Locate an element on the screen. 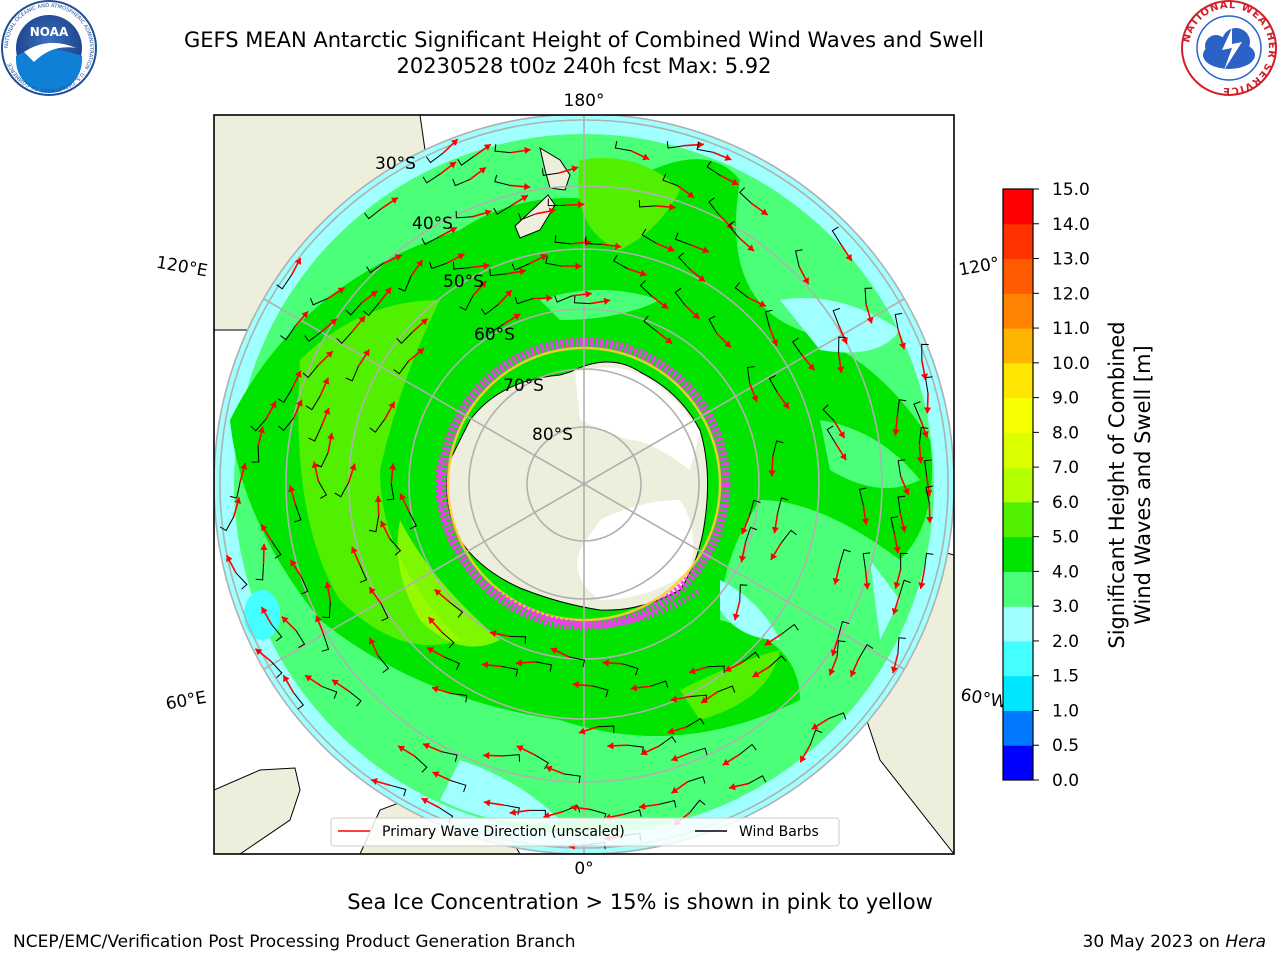  colorbar-frame is located at coordinates (1018, 484).